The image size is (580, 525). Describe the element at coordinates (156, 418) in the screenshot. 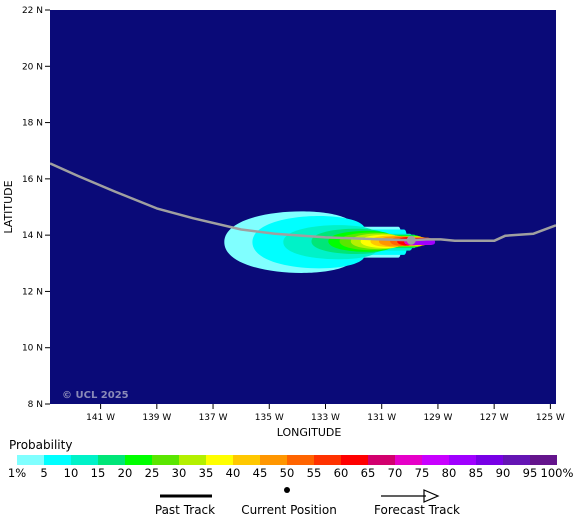

I see `x-tick-label: 139 W` at that location.